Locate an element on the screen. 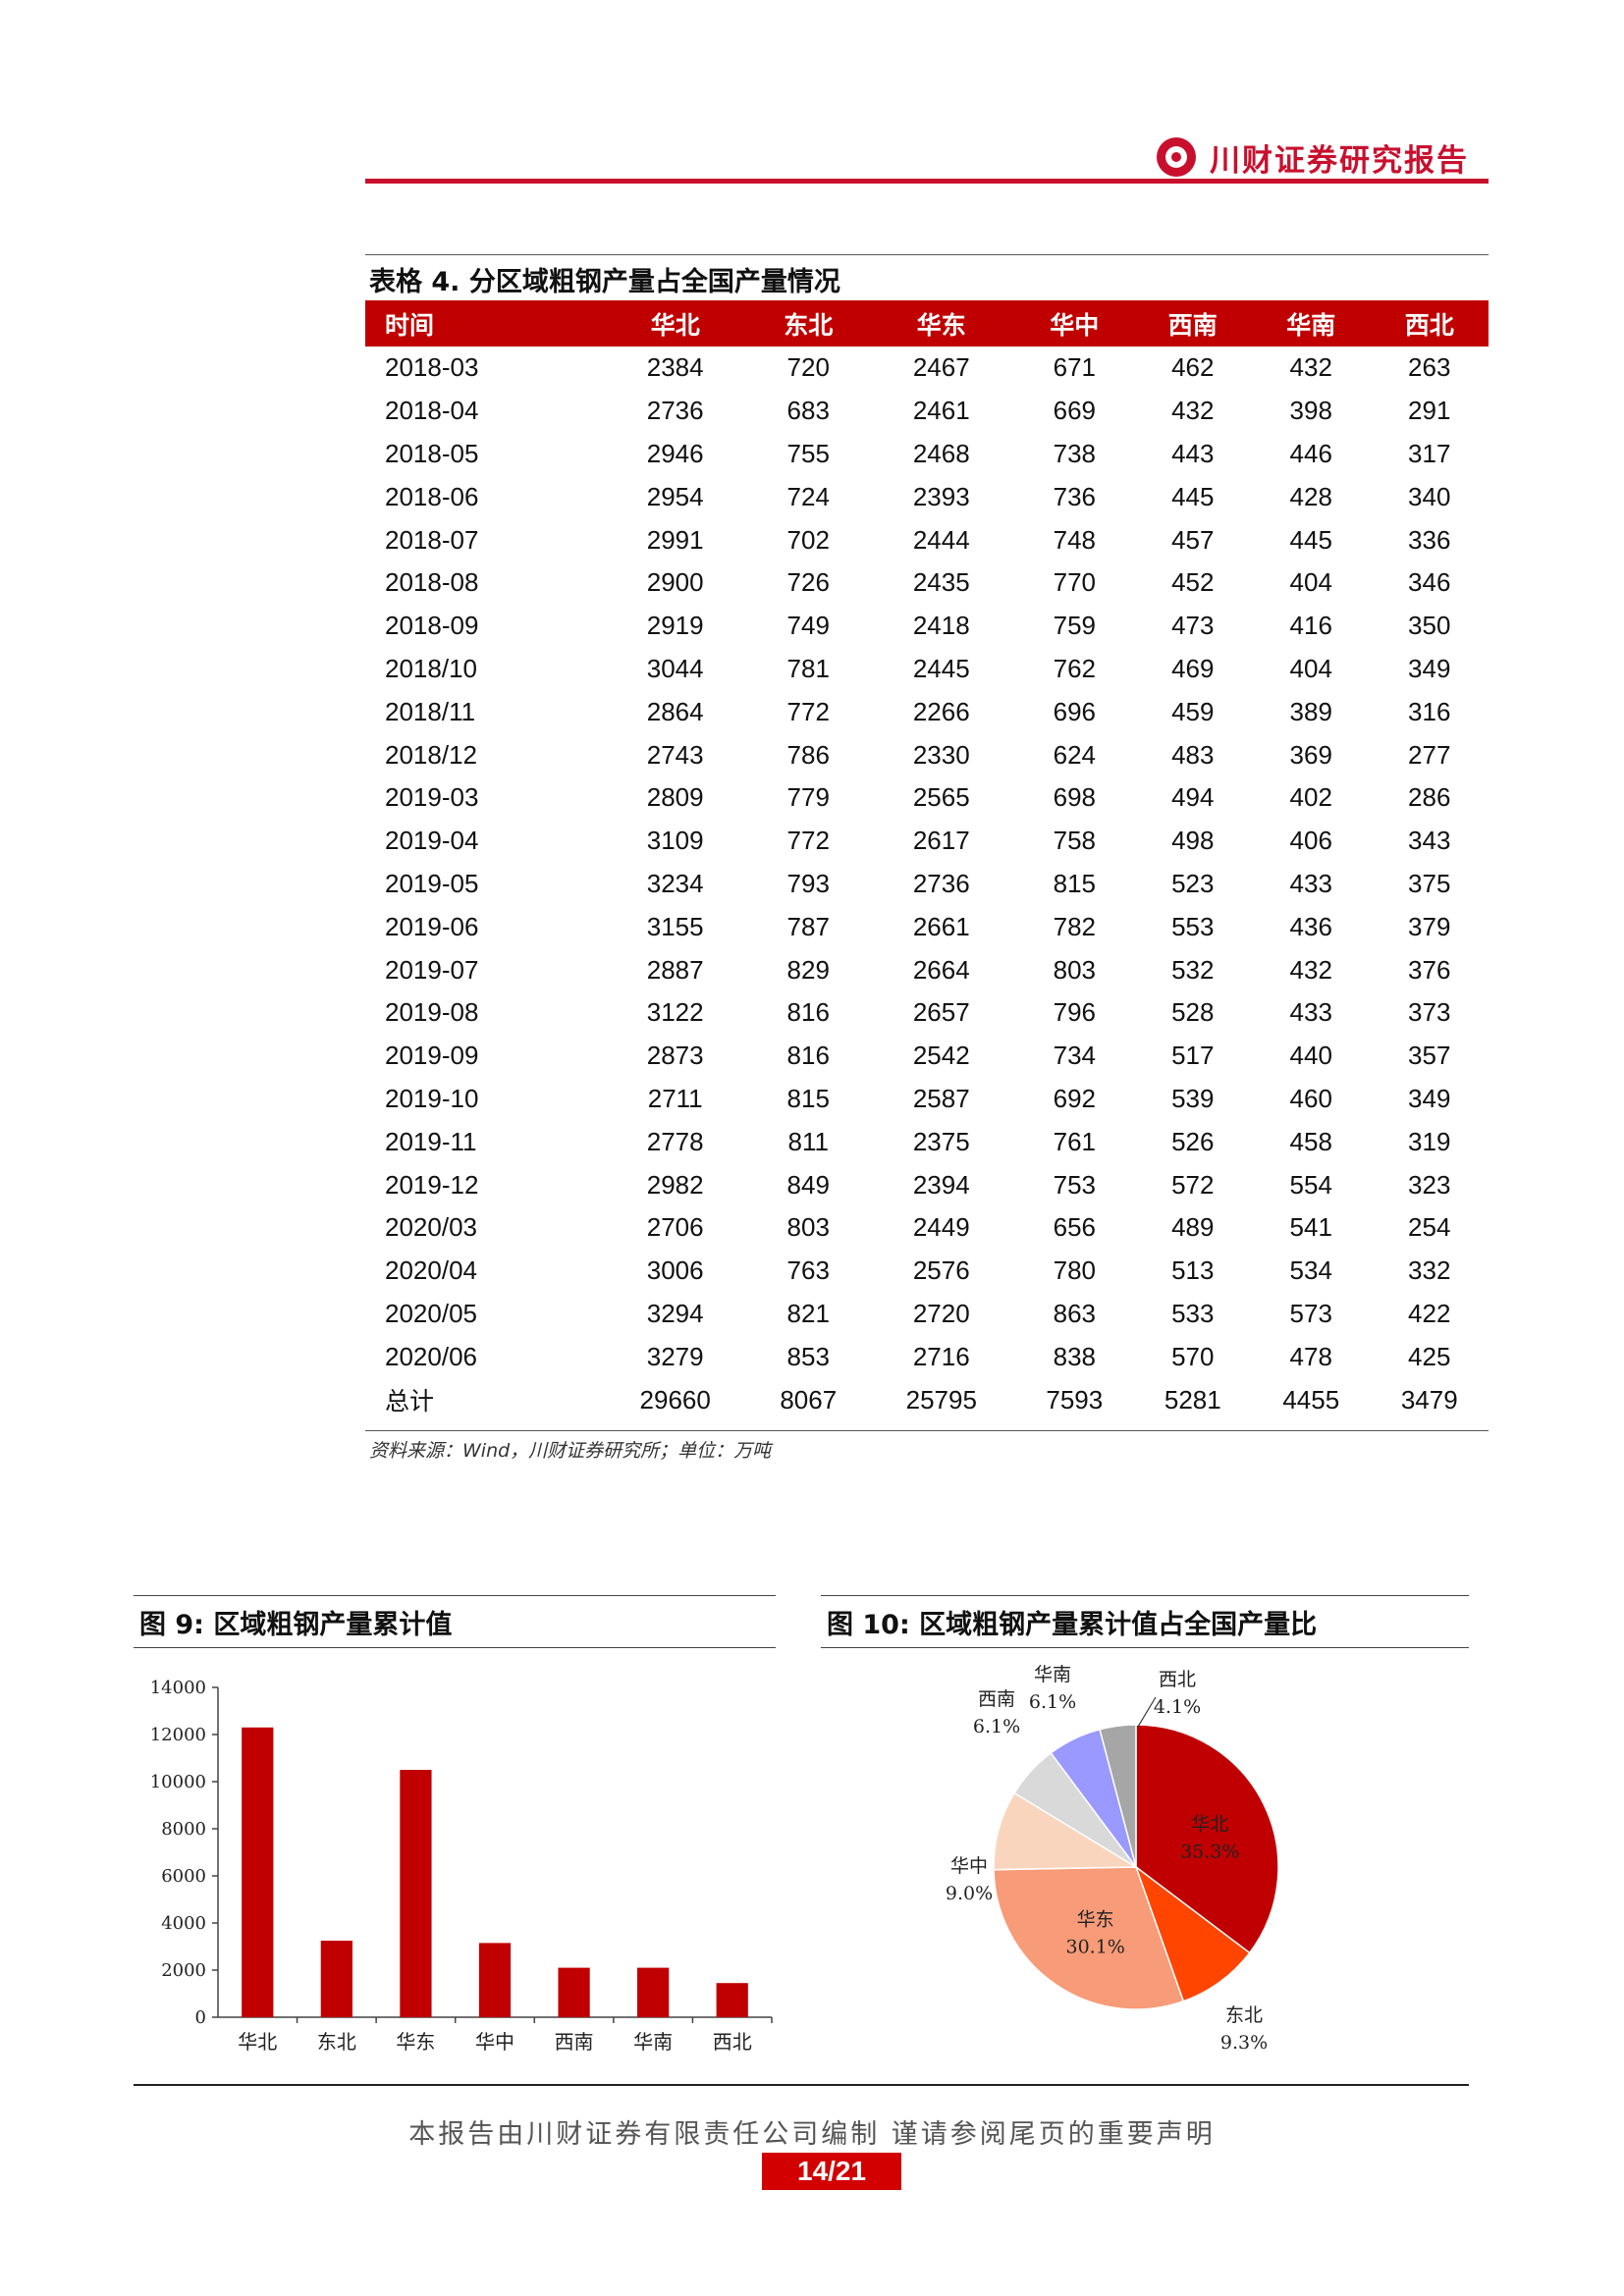 This screenshot has width=1624, height=2296. slice-name-label: 西北 is located at coordinates (1177, 1679).